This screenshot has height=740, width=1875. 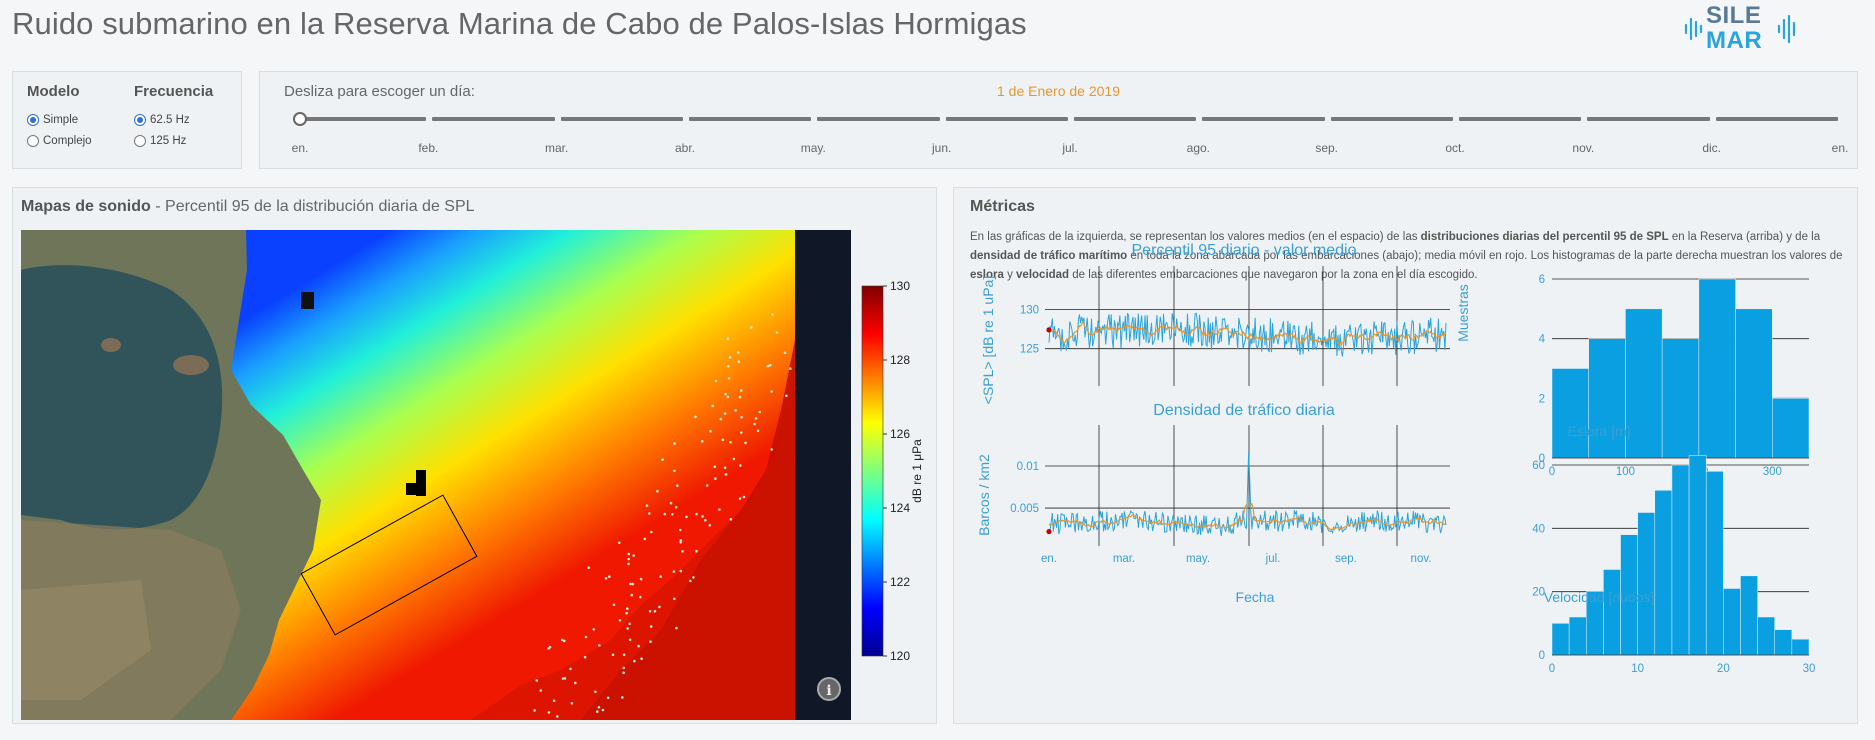 I want to click on slider-month-tick: may., so click(x=813, y=148).